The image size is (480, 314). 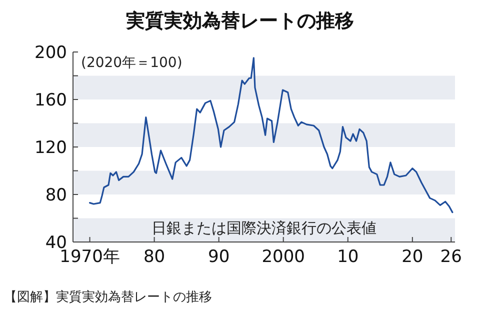 I want to click on x-tick-label: 26, so click(x=451, y=257).